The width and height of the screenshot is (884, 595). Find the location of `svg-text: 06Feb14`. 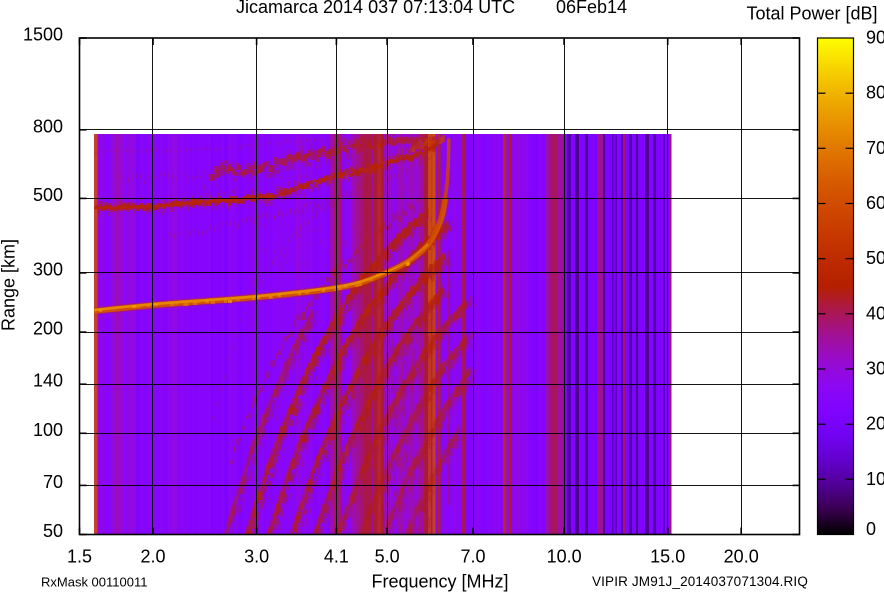

svg-text: 06Feb14 is located at coordinates (591, 8).